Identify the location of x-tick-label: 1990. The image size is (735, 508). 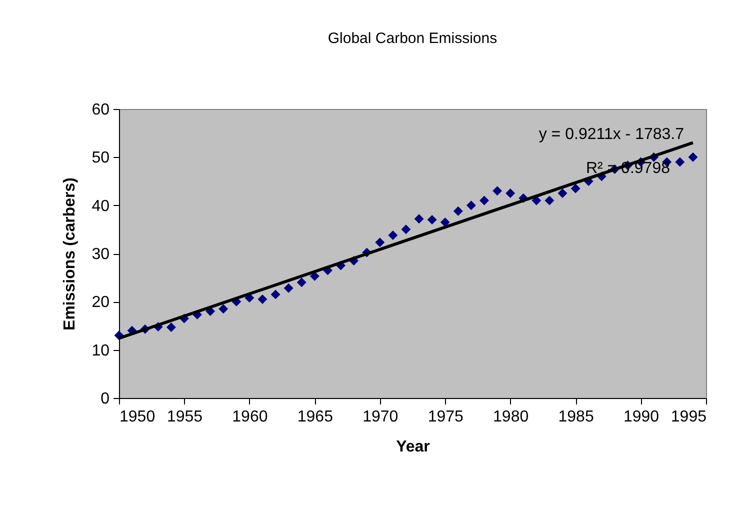
(641, 417).